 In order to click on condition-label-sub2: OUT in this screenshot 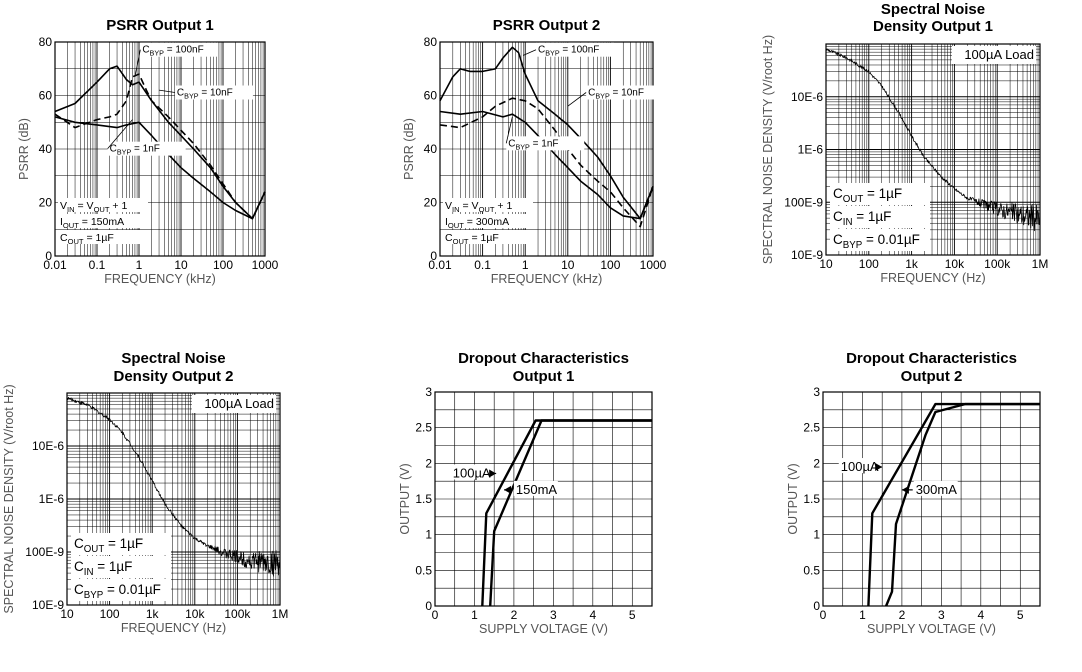, I will do `click(102, 209)`.